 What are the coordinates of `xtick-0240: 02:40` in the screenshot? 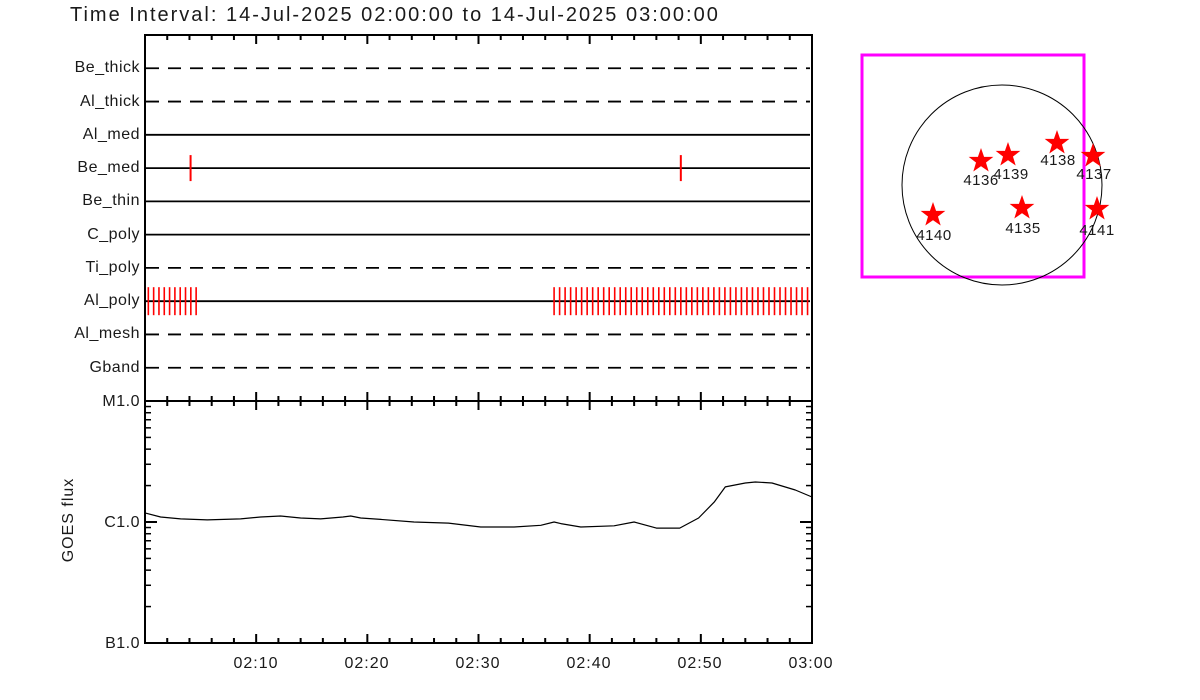 It's located at (589, 663).